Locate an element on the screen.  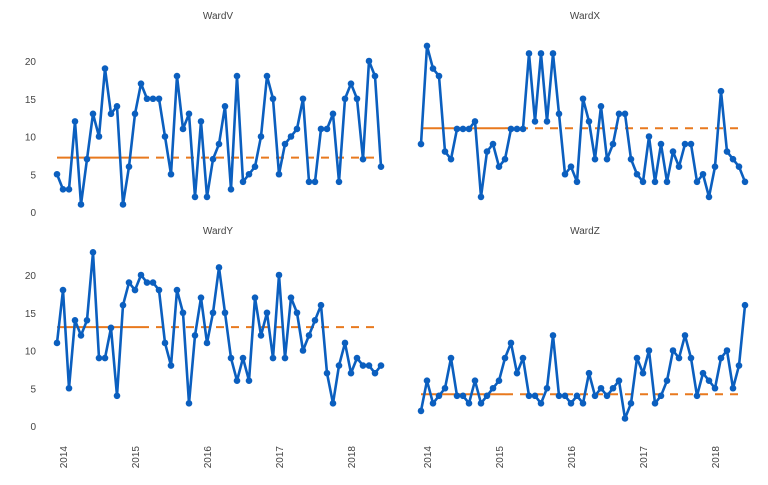
y-tick-label: 10 is located at coordinates (31, 352).